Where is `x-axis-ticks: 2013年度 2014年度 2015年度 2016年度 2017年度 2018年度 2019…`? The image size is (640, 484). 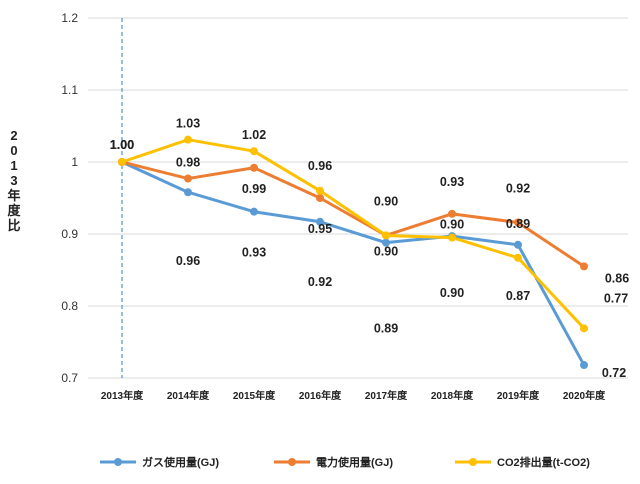 x-axis-ticks: 2013年度 2014年度 2015年度 2016年度 2017年度 2018年度 2019… is located at coordinates (353, 395).